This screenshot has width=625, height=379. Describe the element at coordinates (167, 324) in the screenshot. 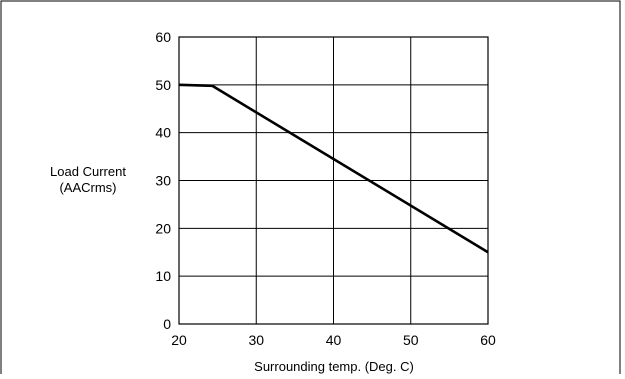

I see `y-tick-label: 0` at that location.